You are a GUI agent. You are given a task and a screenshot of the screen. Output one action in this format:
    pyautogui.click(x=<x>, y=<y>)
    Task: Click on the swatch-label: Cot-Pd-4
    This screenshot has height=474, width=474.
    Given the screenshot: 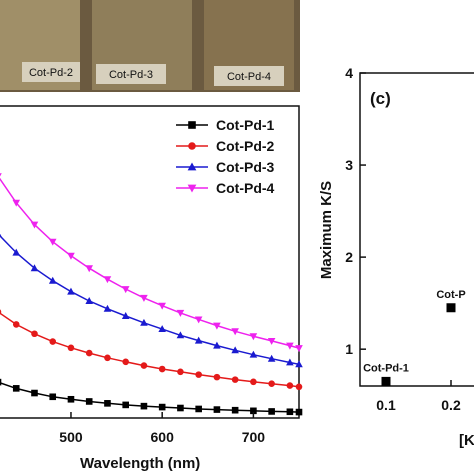 What is the action you would take?
    pyautogui.click(x=249, y=77)
    